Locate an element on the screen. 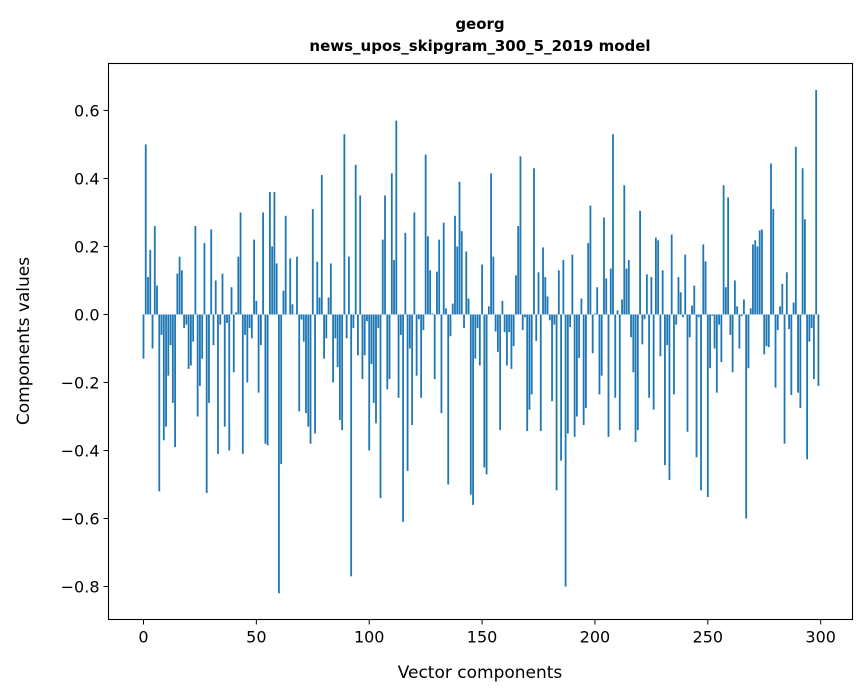 The image size is (867, 696). x-tick-label: 100 is located at coordinates (369, 637).